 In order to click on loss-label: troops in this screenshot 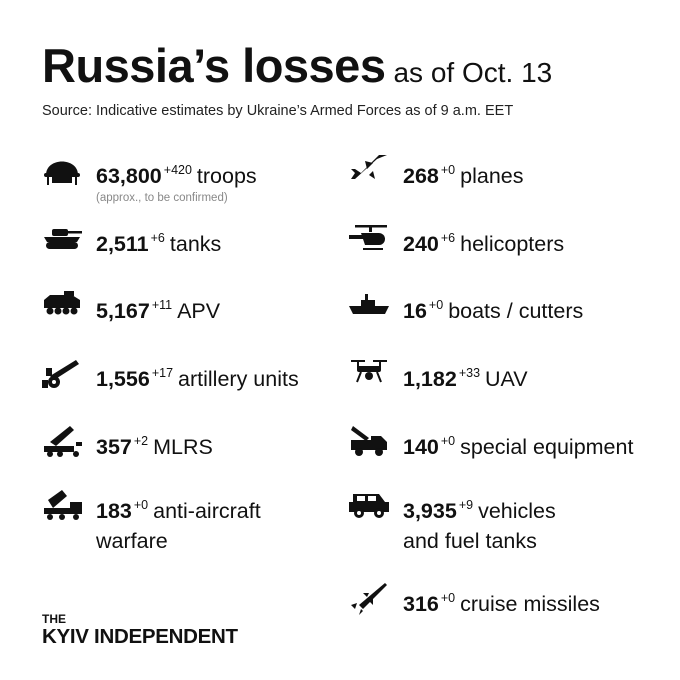, I will do `click(226, 176)`.